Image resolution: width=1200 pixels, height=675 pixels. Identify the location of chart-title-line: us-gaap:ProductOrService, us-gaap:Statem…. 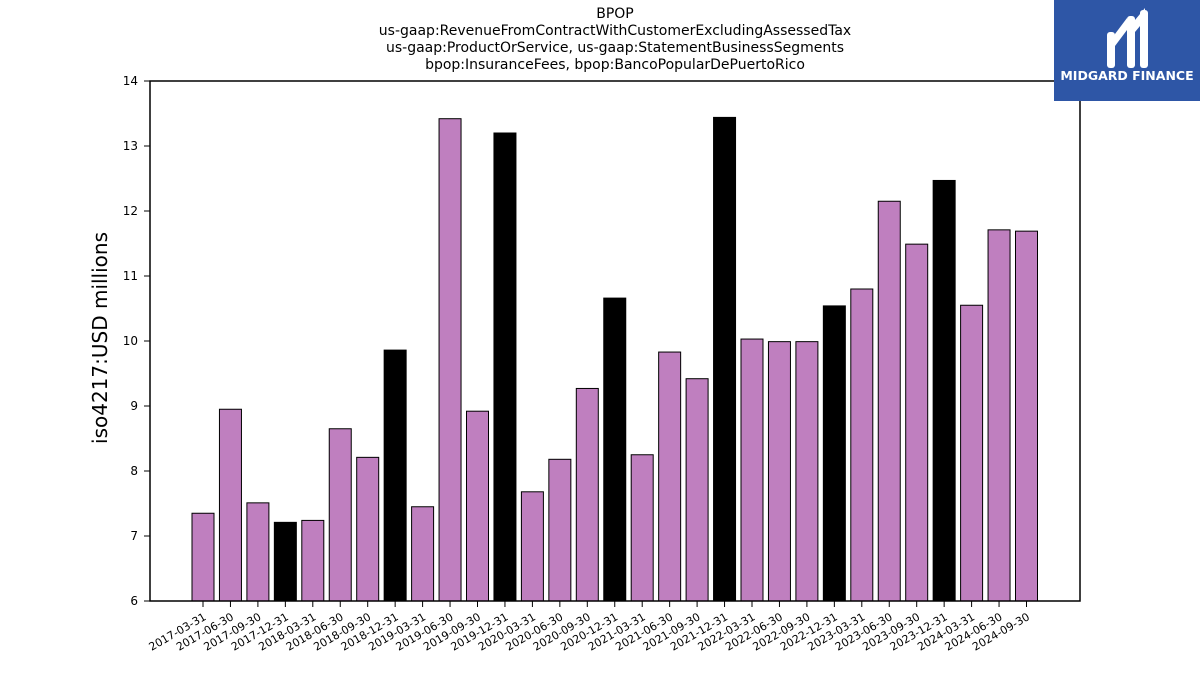
(614, 48).